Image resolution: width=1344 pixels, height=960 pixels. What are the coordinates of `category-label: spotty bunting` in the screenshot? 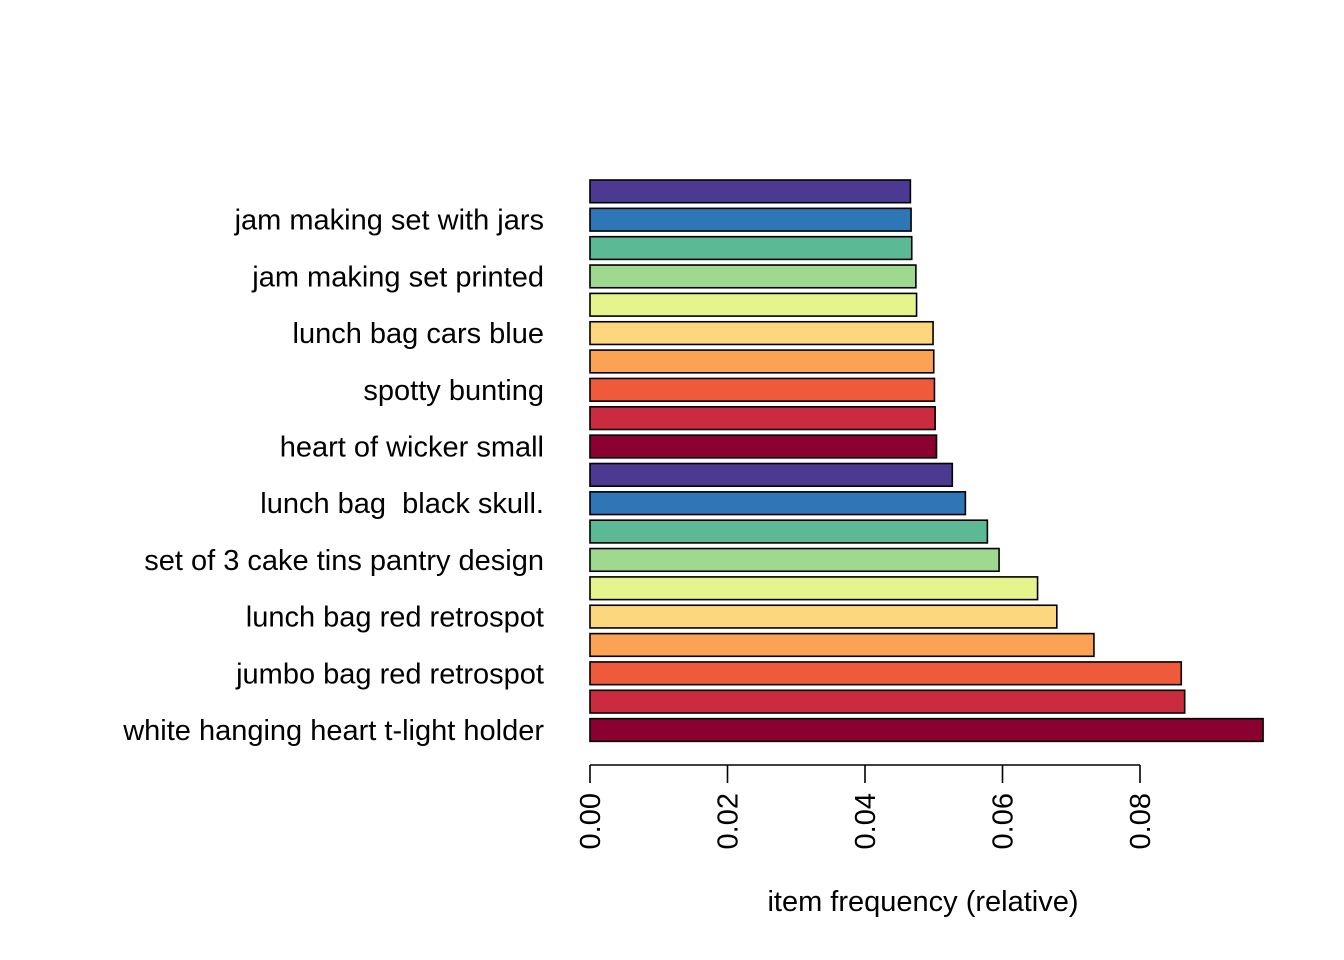 It's located at (453, 391).